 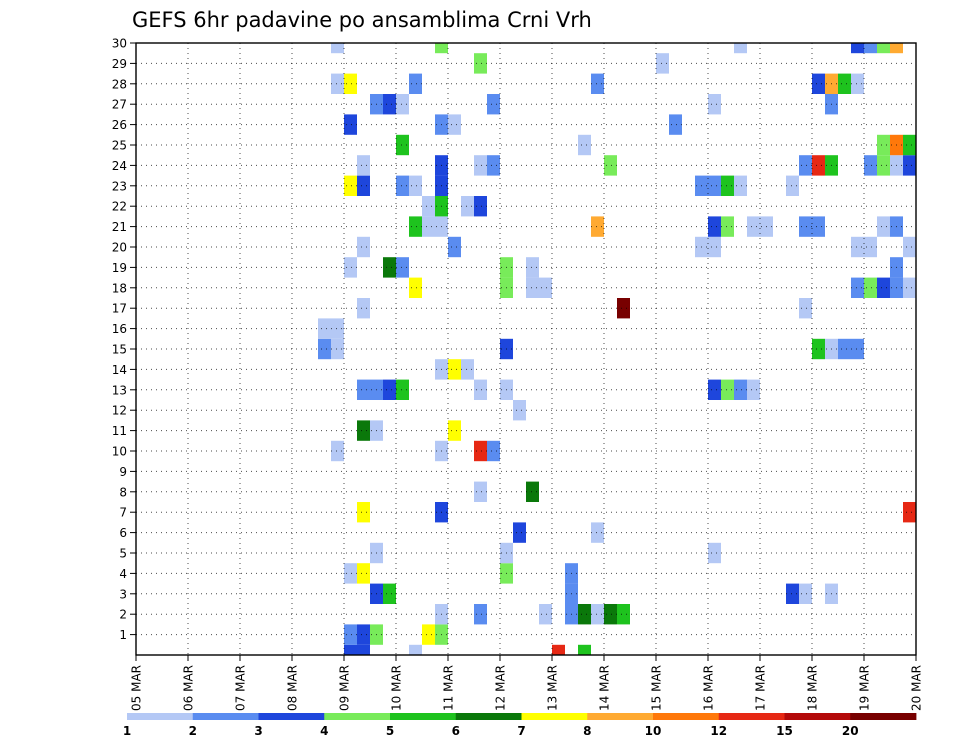 What do you see at coordinates (521, 731) in the screenshot?
I see `legend-label: 7` at bounding box center [521, 731].